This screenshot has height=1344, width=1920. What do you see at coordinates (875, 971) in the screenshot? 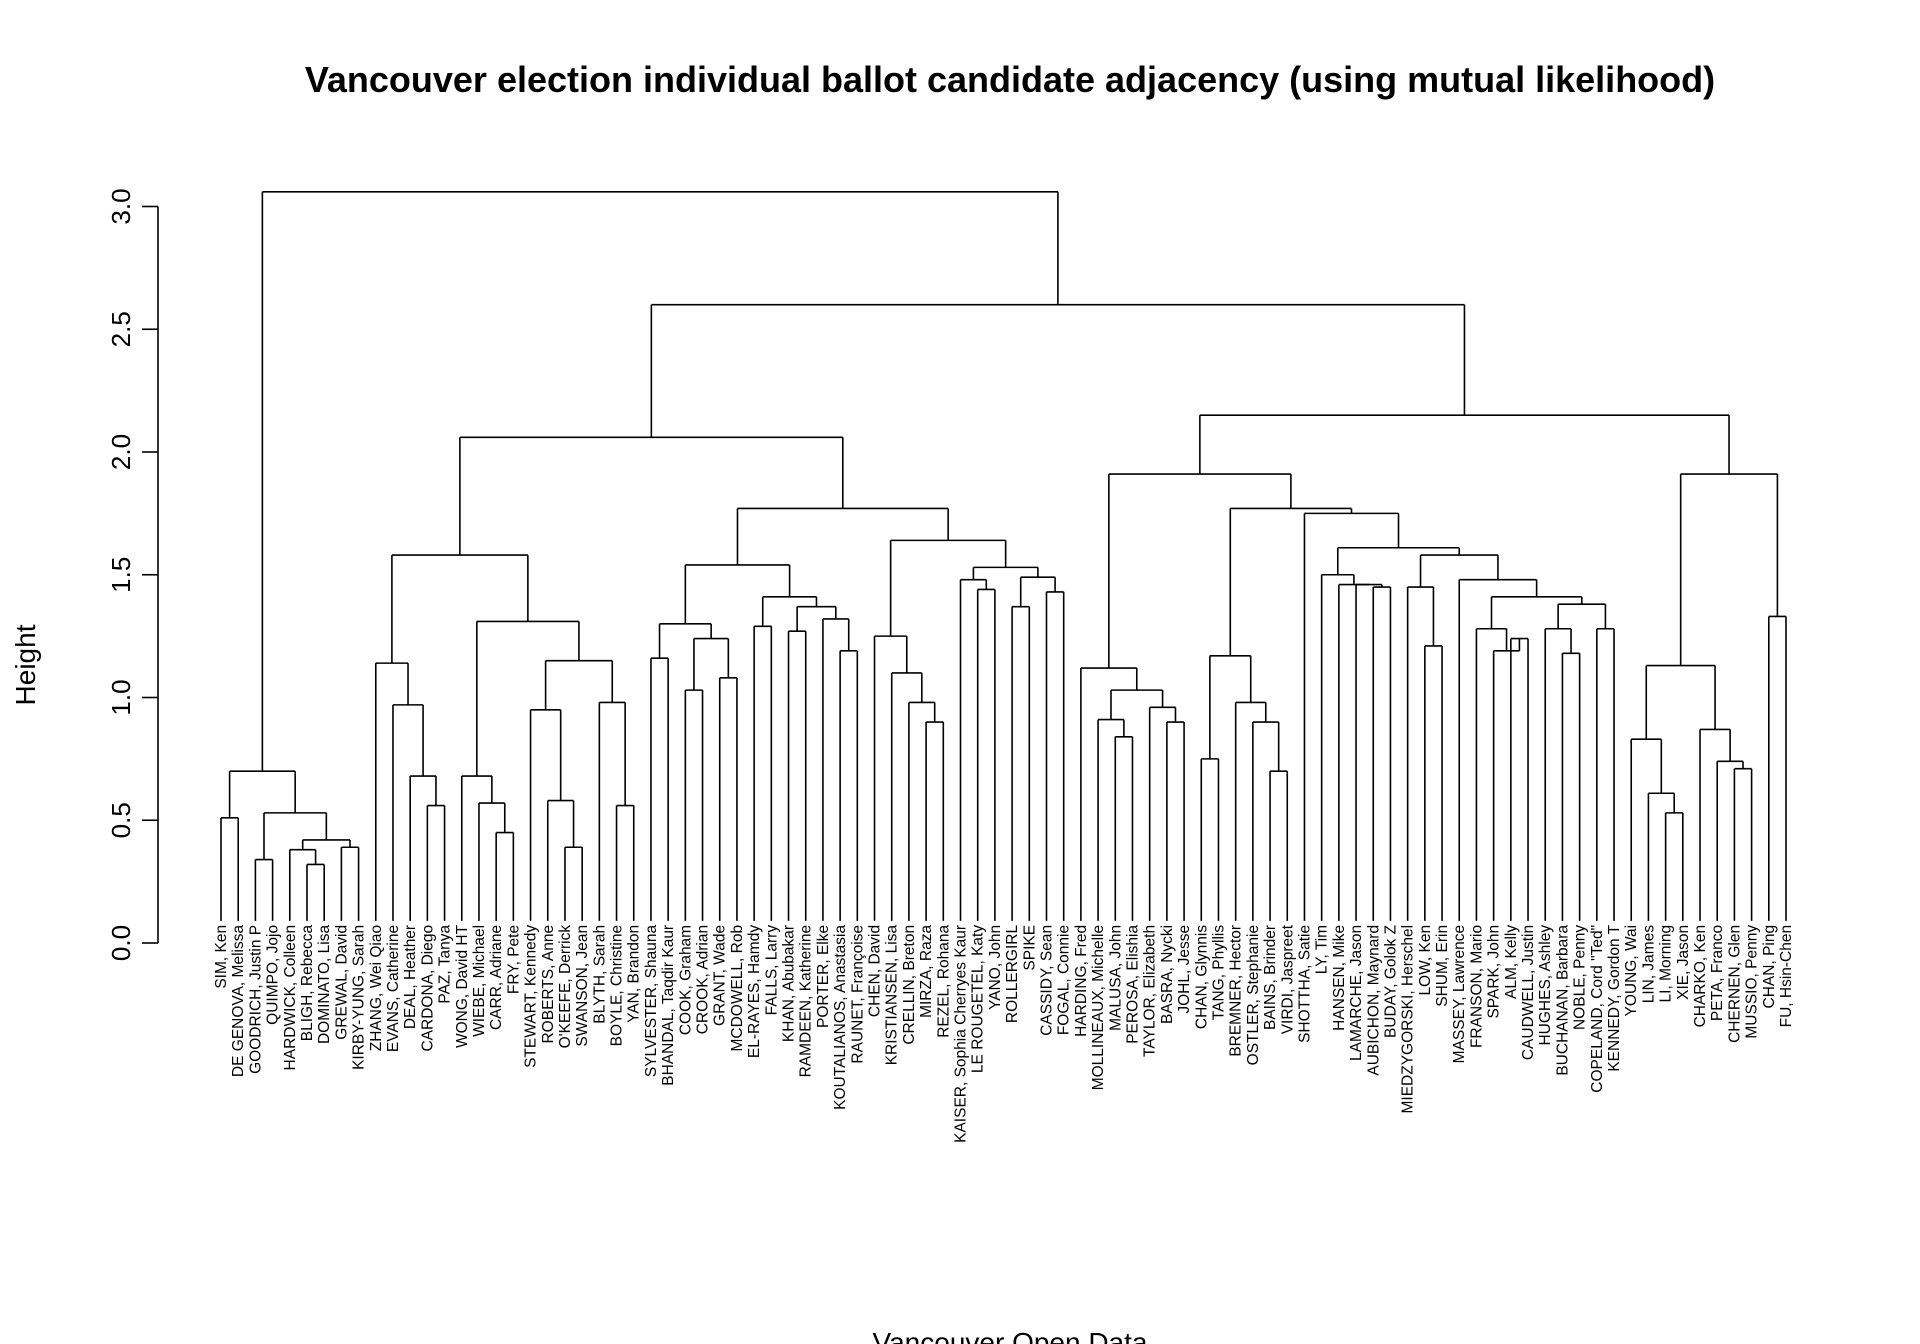
I see `leaf-label: CHEN, David` at bounding box center [875, 971].